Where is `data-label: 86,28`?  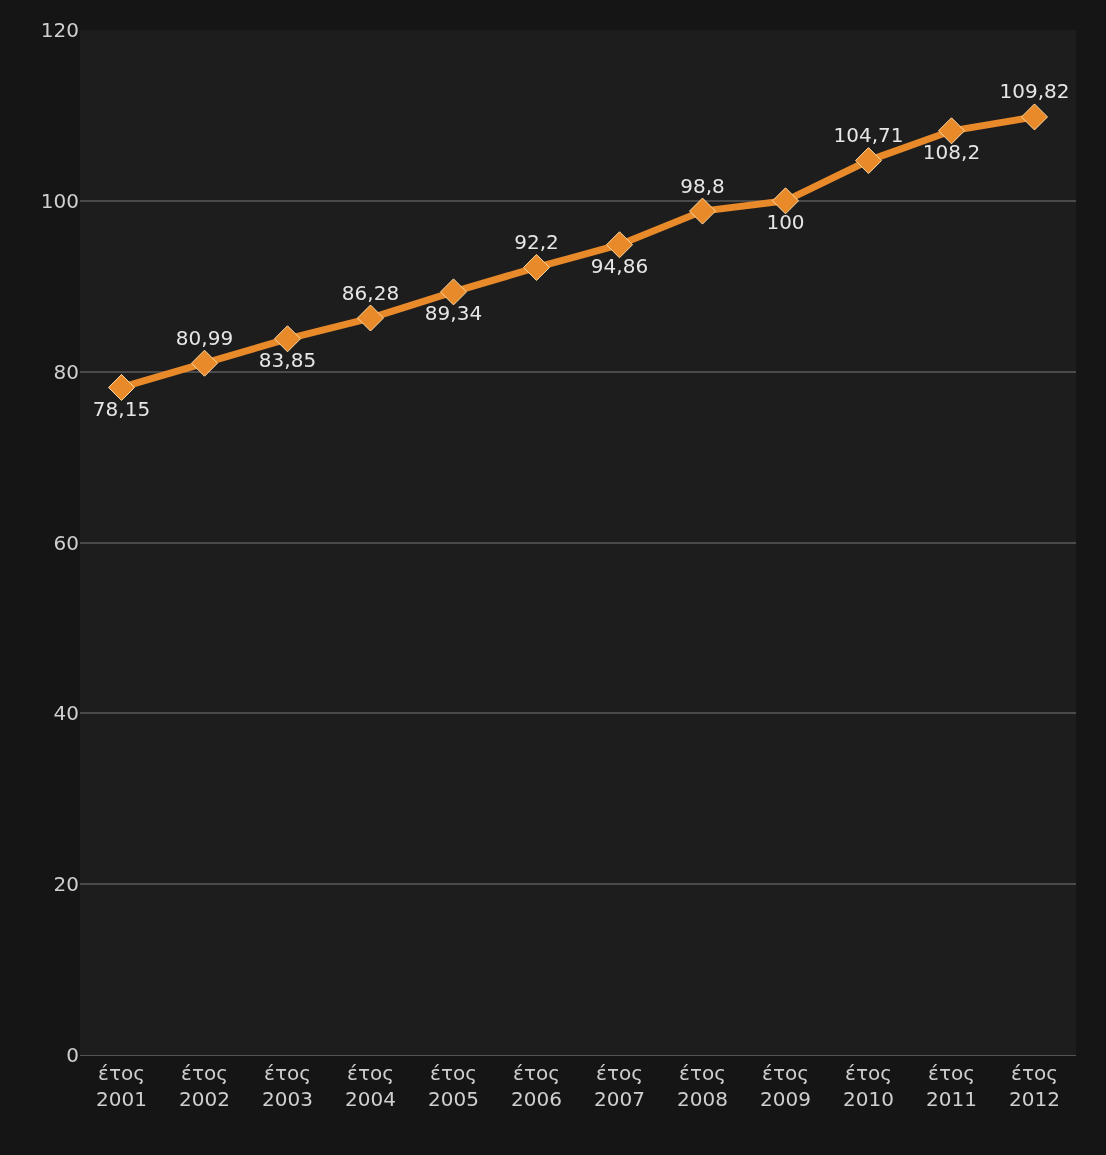 data-label: 86,28 is located at coordinates (370, 292).